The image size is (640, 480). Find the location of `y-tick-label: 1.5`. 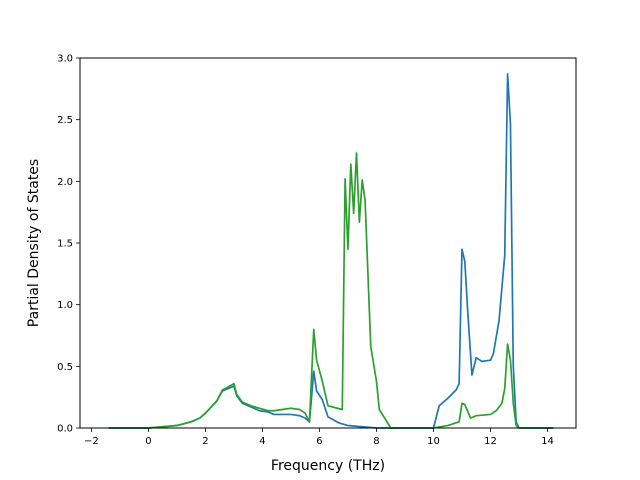

y-tick-label: 1.5 is located at coordinates (65, 244).